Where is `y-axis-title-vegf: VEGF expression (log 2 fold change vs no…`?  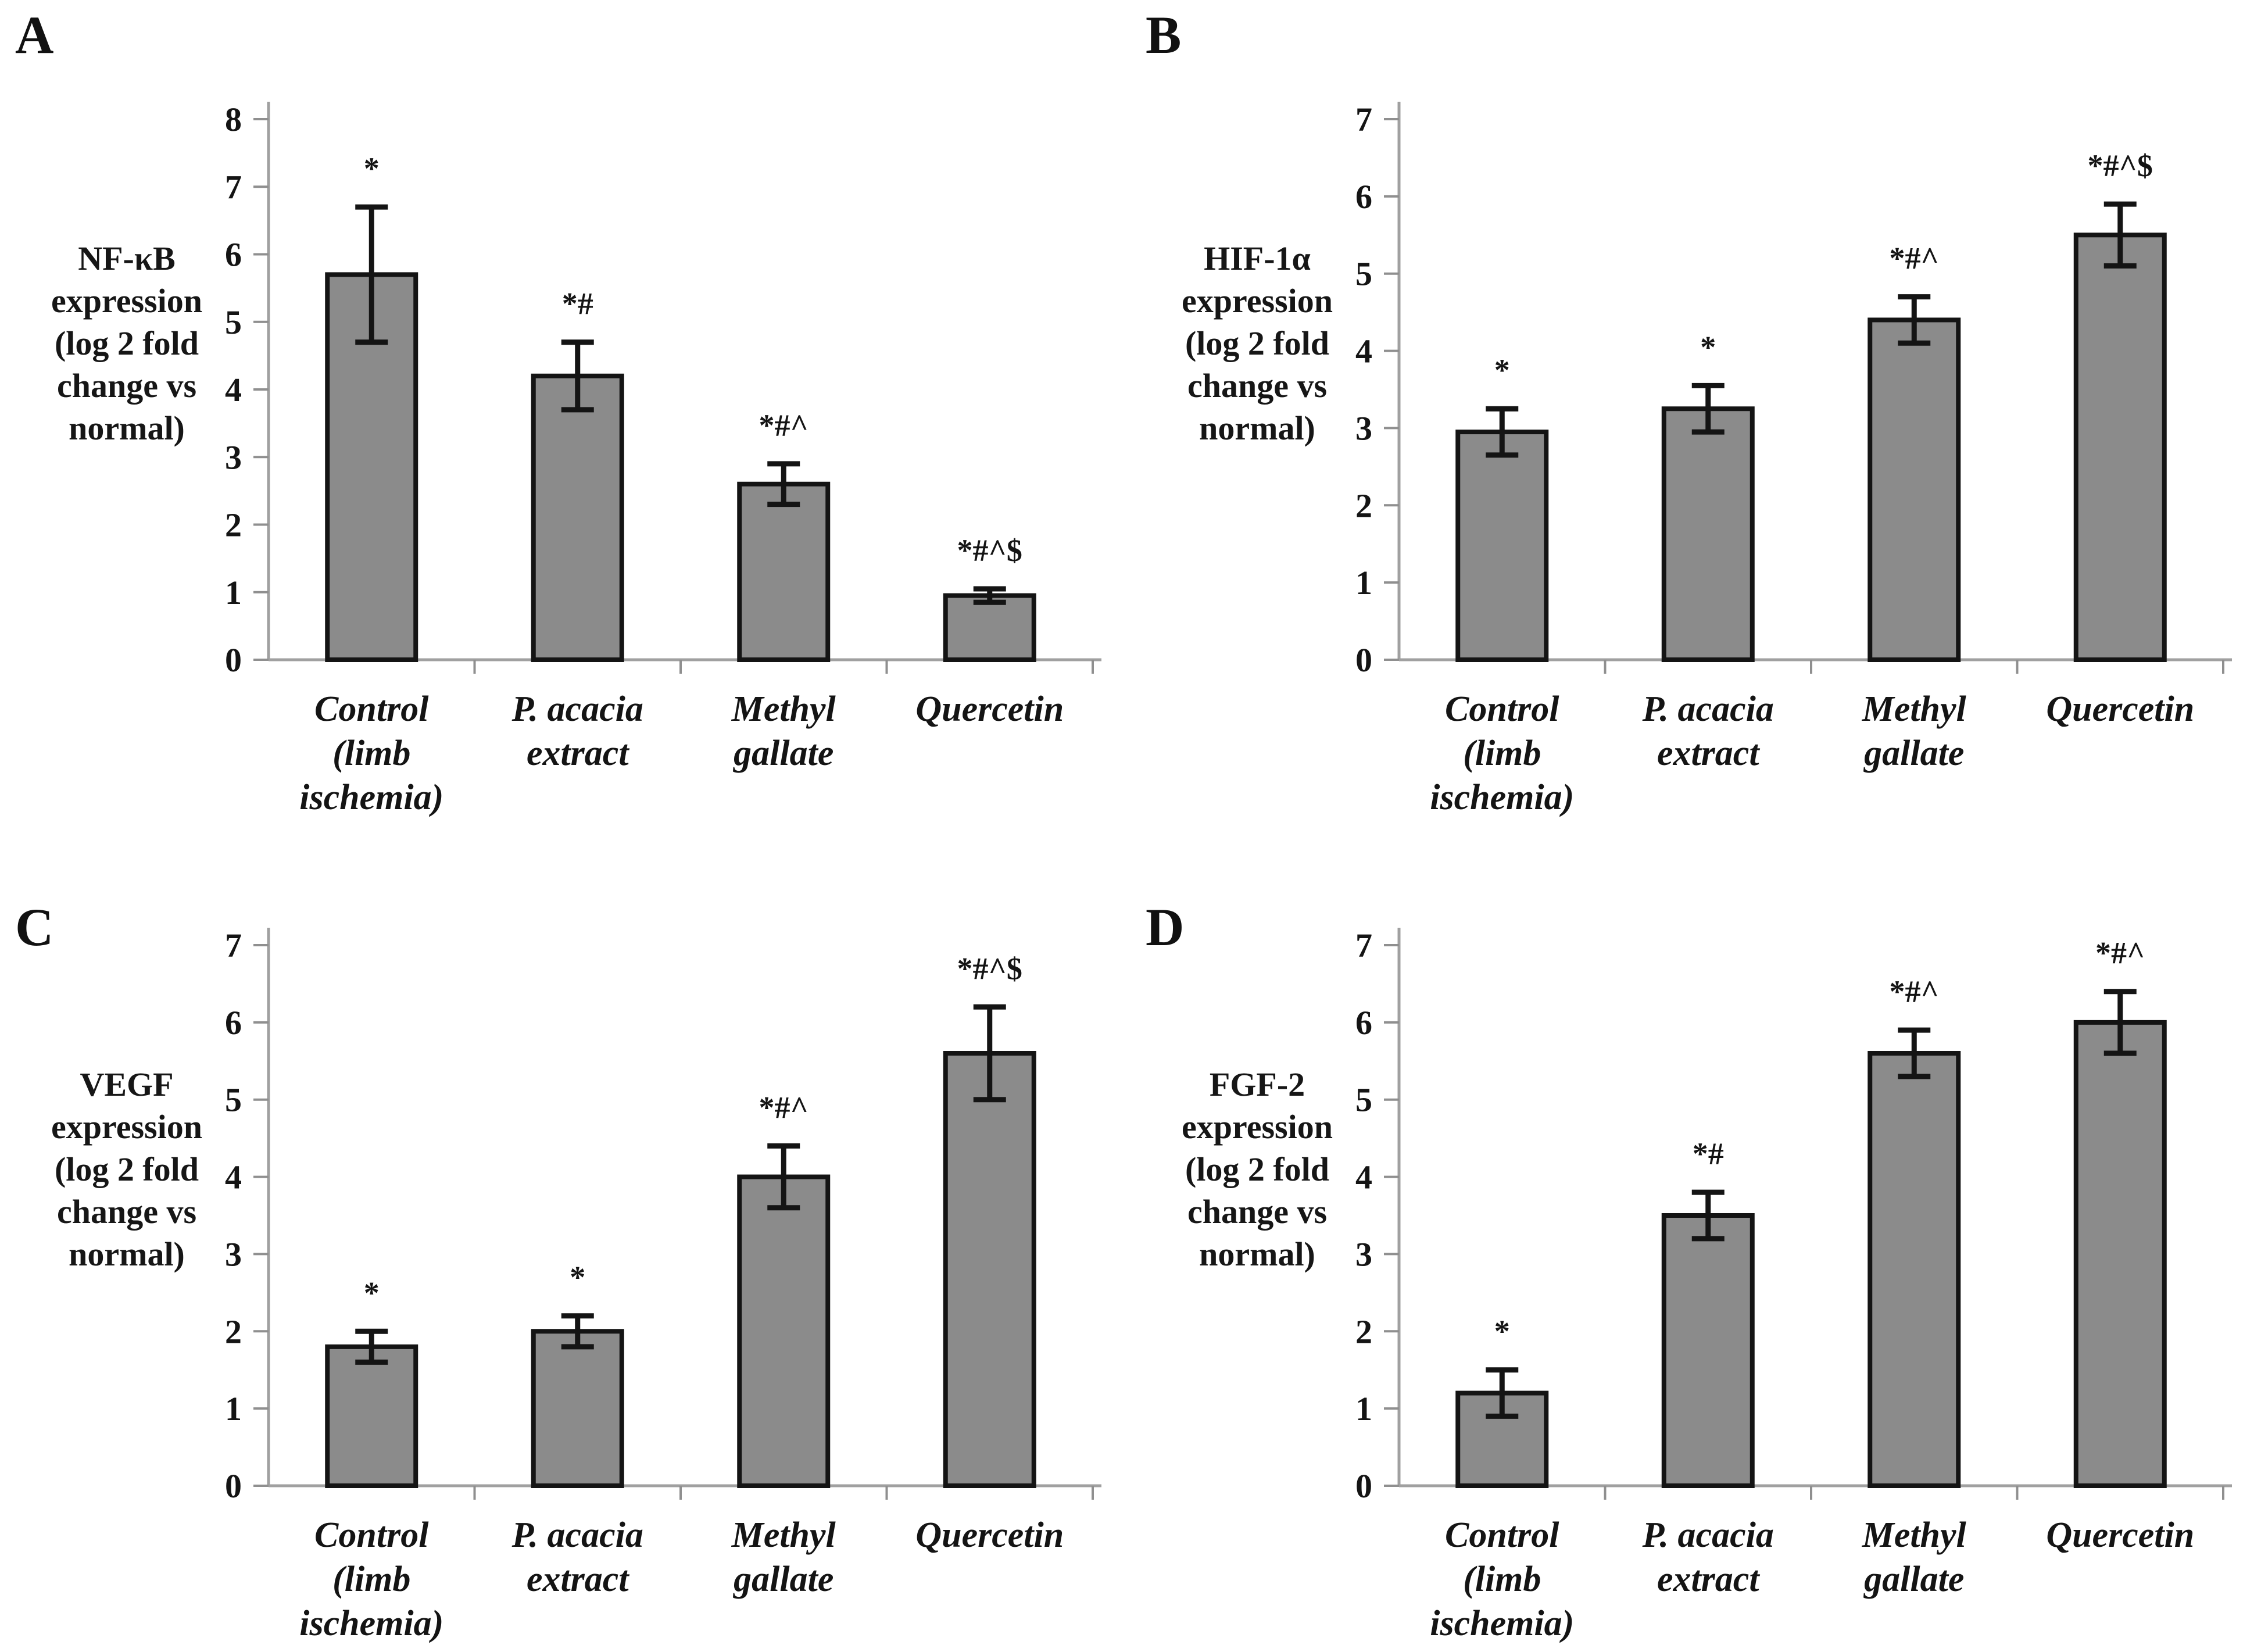
y-axis-title-vegf: VEGF expression (log 2 fold change vs no… is located at coordinates (127, 1169).